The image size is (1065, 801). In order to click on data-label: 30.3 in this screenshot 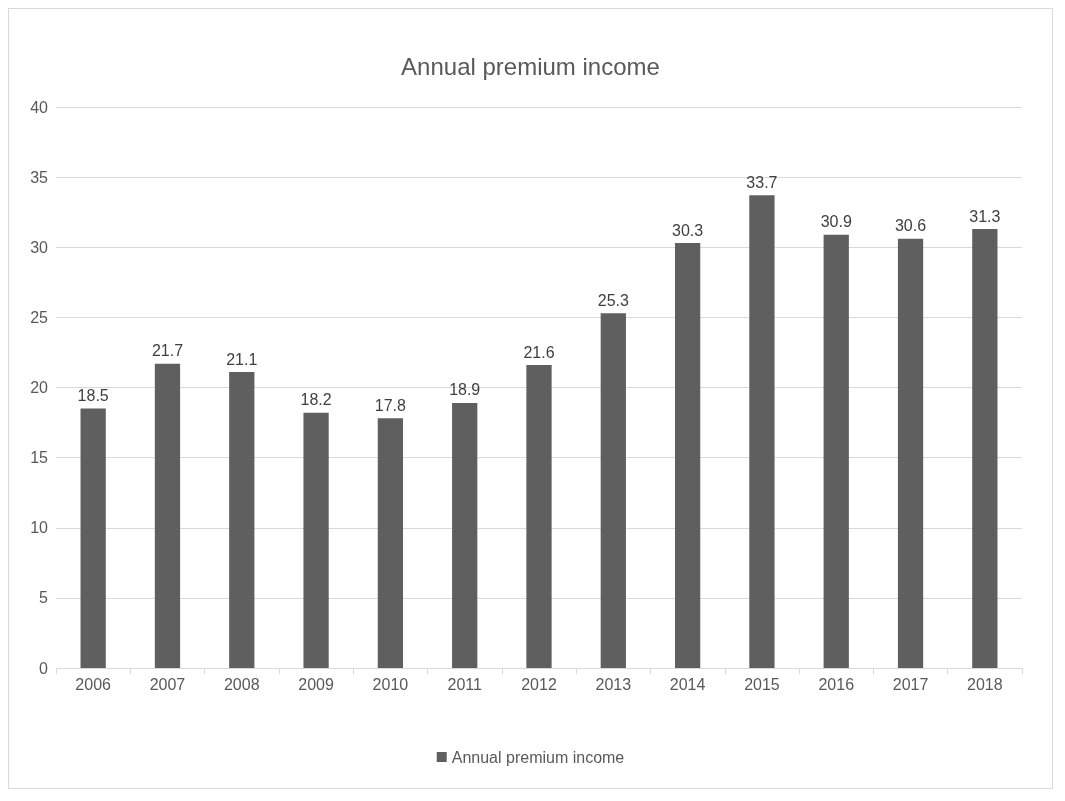, I will do `click(688, 230)`.